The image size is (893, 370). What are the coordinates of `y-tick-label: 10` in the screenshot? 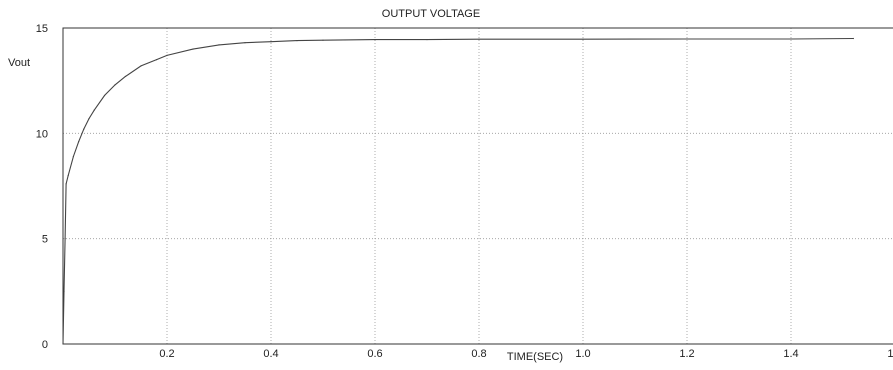 It's located at (42, 134).